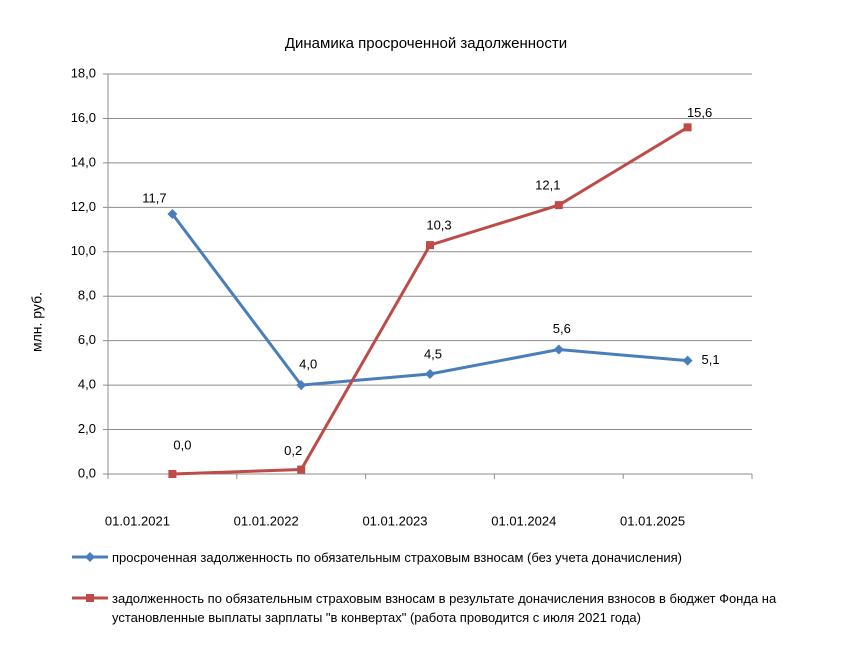  I want to click on y-tick-label: 4,0, so click(87, 384).